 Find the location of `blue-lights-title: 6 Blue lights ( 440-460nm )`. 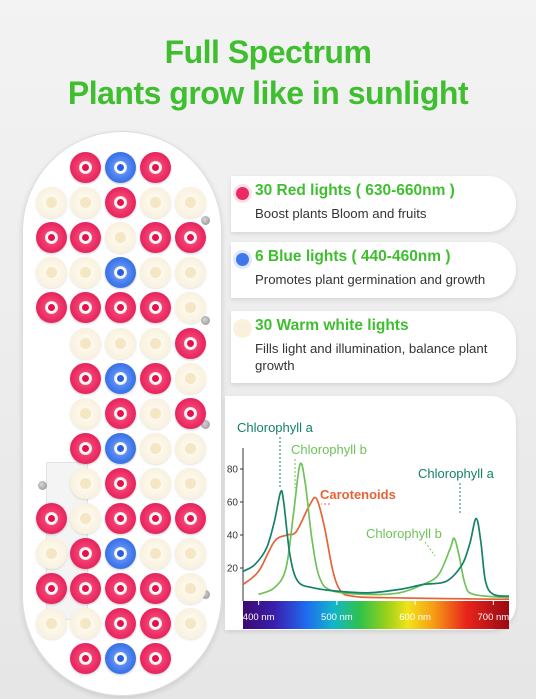

blue-lights-title: 6 Blue lights ( 440-460nm ) is located at coordinates (353, 256).